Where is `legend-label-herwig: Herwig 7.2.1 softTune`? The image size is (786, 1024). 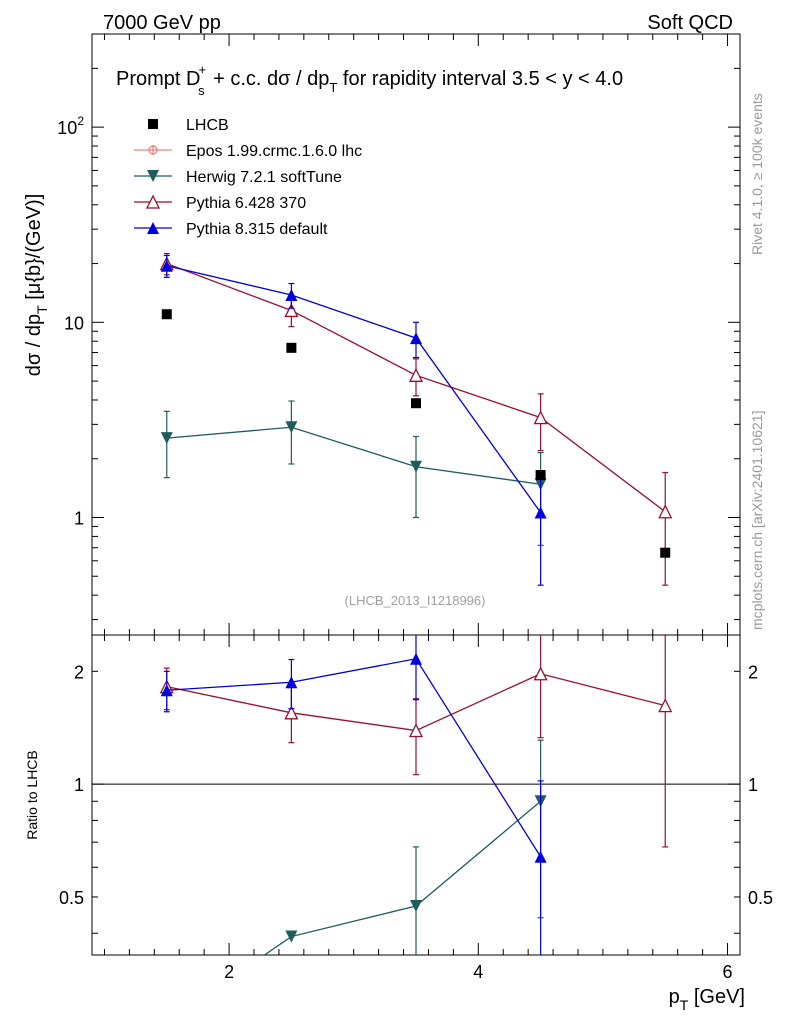 legend-label-herwig: Herwig 7.2.1 softTune is located at coordinates (264, 177).